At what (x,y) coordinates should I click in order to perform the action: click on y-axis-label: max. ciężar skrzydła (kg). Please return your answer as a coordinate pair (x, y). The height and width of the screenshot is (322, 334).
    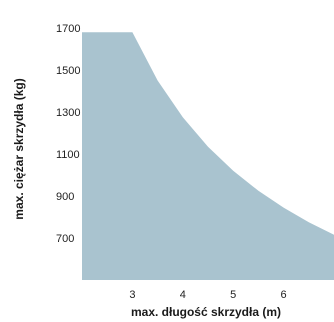
    Looking at the image, I should click on (19, 148).